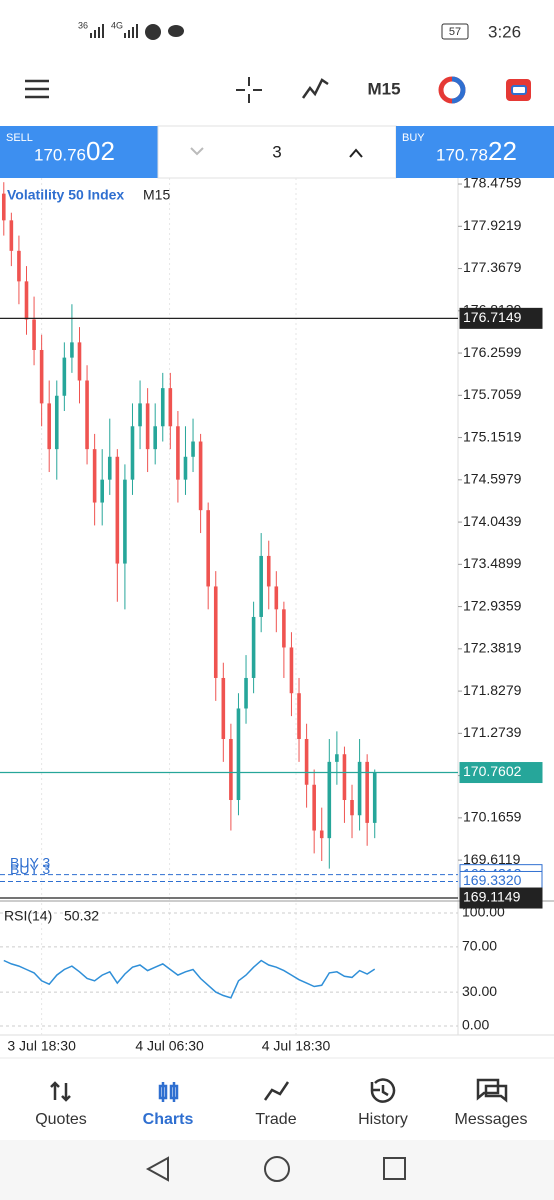 The height and width of the screenshot is (1200, 554). What do you see at coordinates (249, 90) in the screenshot?
I see `crosshair-button` at bounding box center [249, 90].